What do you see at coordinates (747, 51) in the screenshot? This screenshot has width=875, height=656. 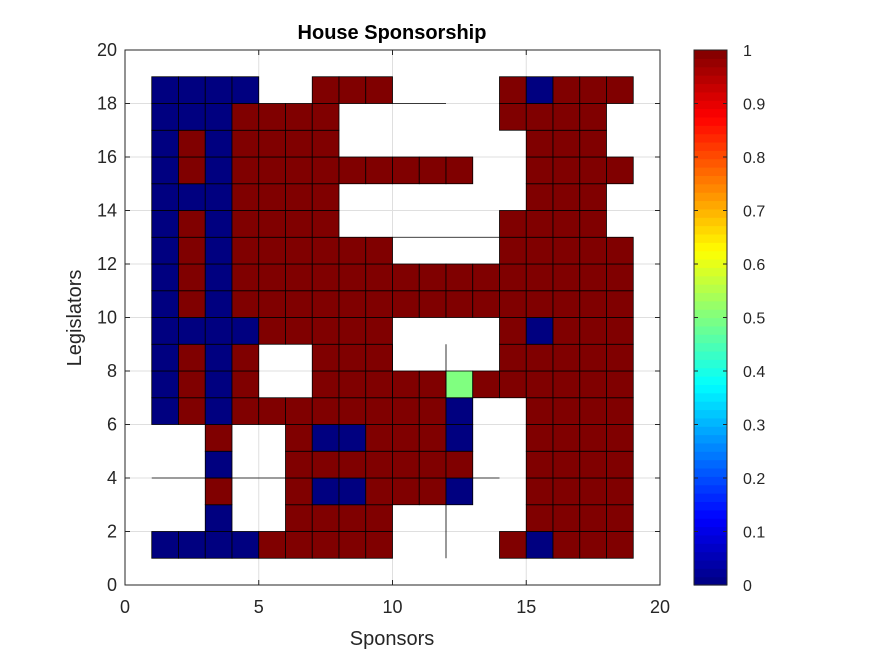 I see `colorbar-tick-label: 1` at bounding box center [747, 51].